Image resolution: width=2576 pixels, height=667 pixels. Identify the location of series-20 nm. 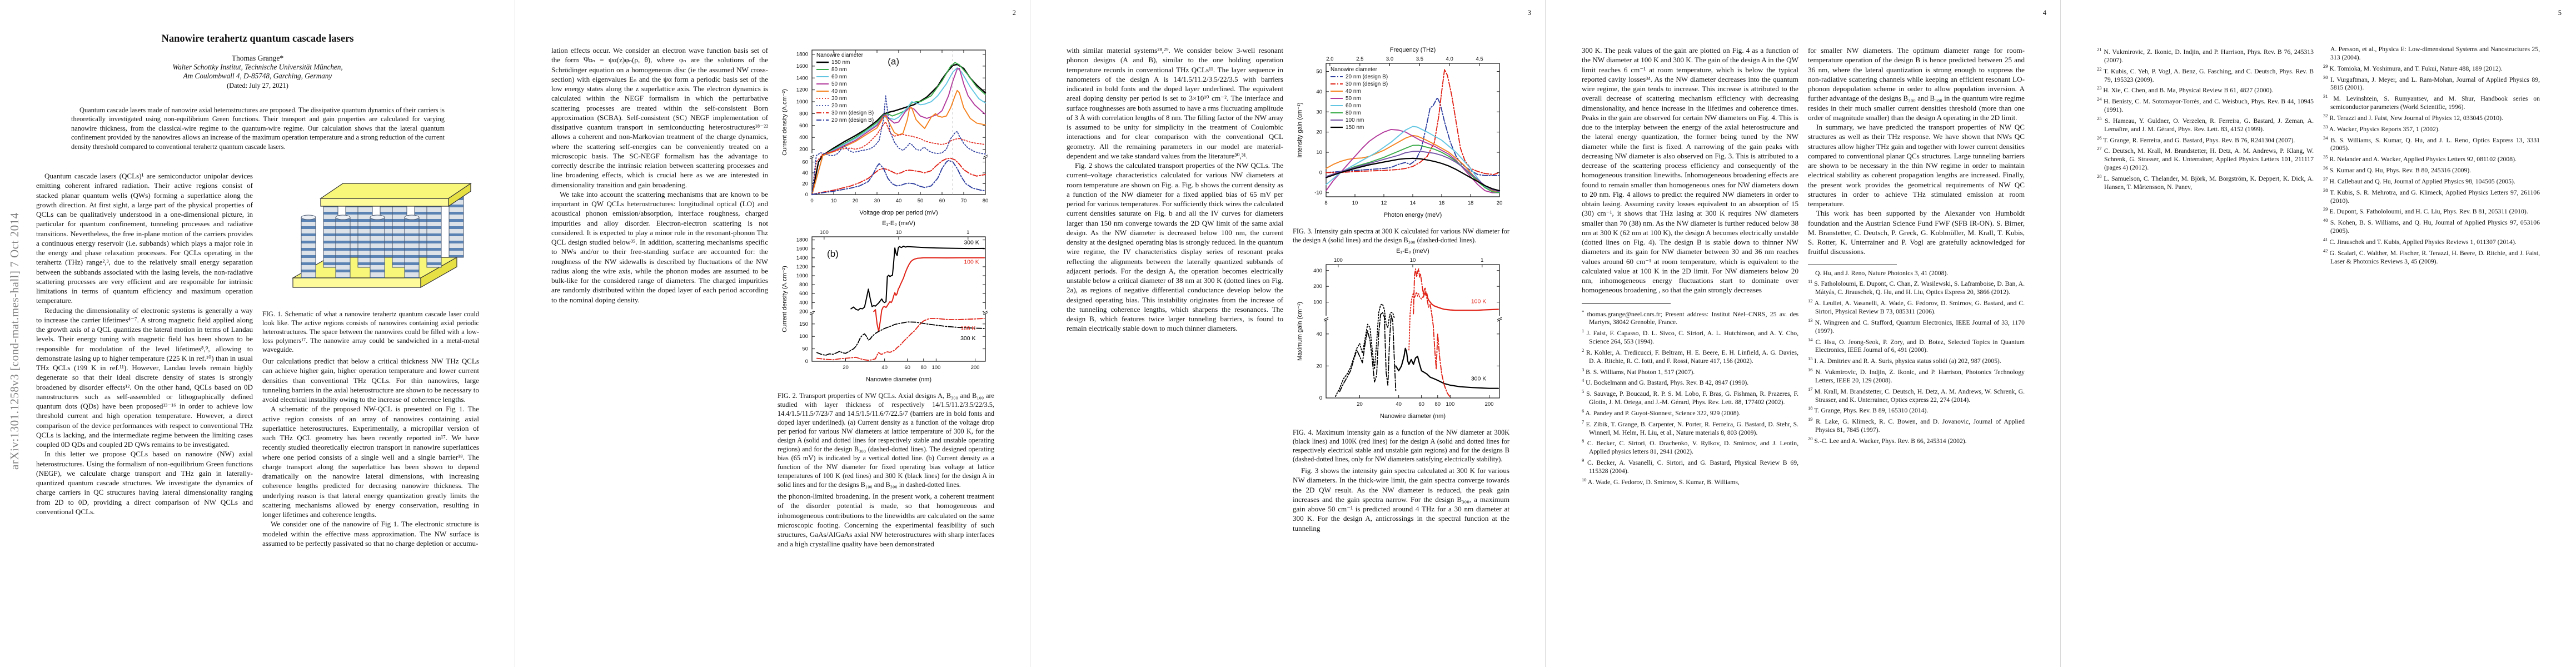
(898, 145).